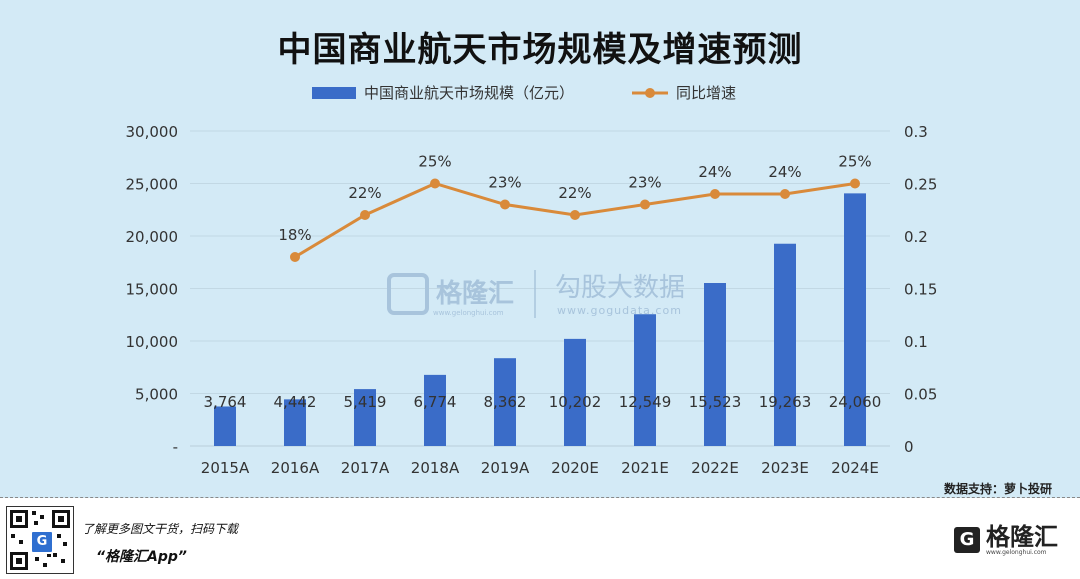  I want to click on legend-bar-label: 中国商业航天市场规模（亿元）, so click(469, 93).